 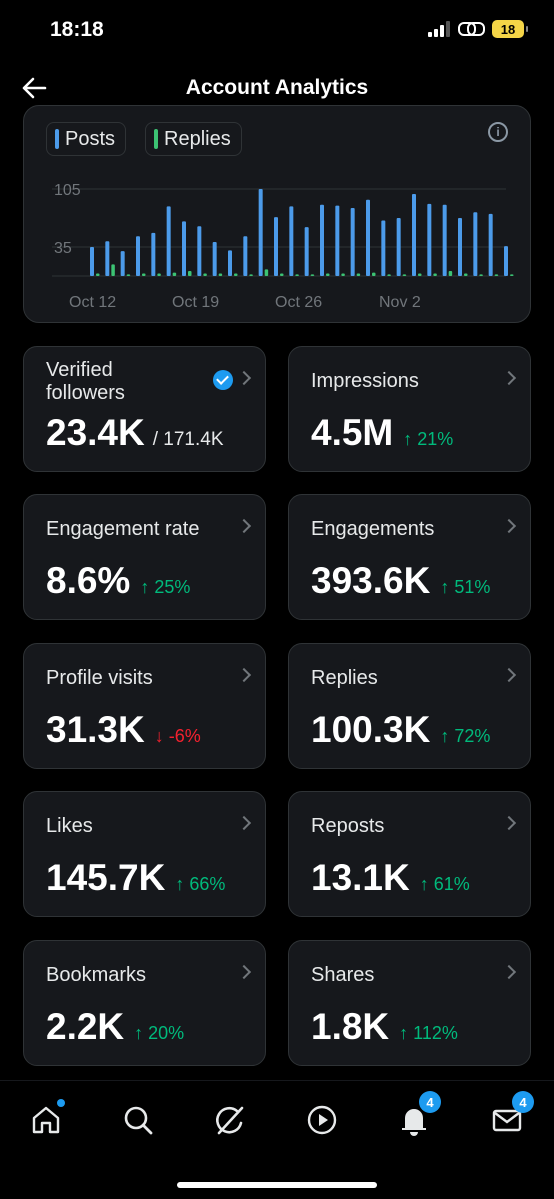 I want to click on metric-value: 31.3K, so click(x=95, y=729).